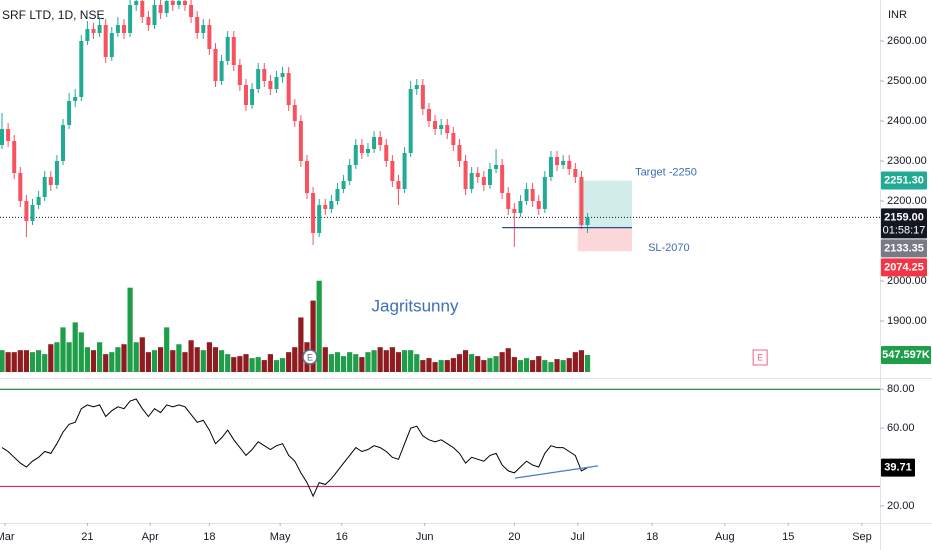  I want to click on stop-label: SL-2070, so click(669, 248).